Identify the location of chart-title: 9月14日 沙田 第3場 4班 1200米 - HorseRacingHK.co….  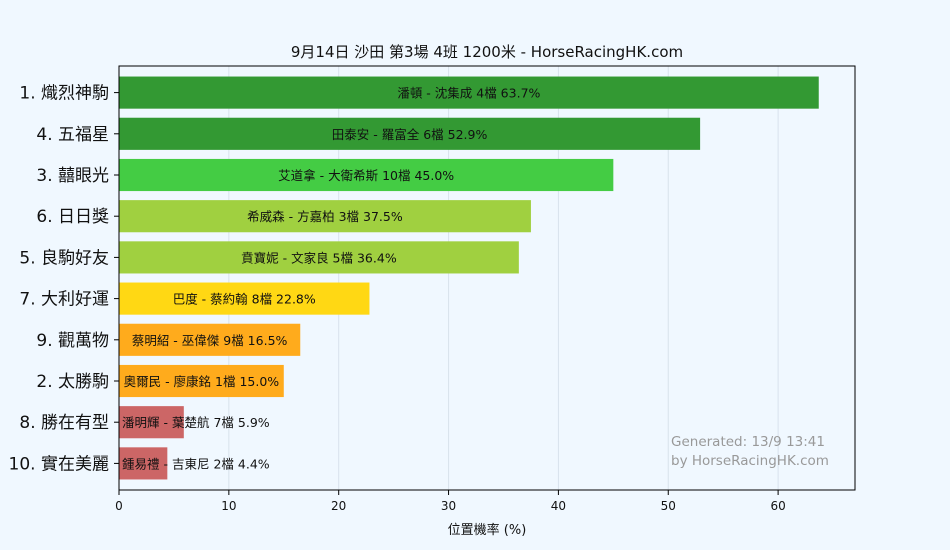
(487, 52).